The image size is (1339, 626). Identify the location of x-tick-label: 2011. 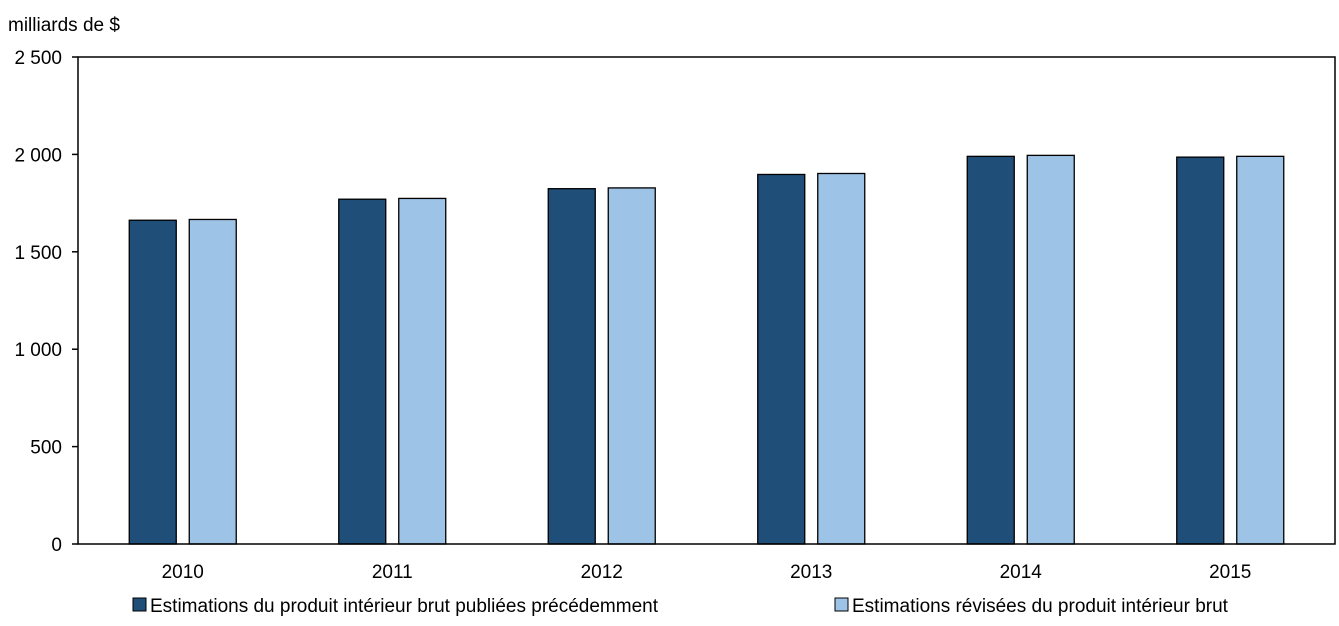
(392, 572).